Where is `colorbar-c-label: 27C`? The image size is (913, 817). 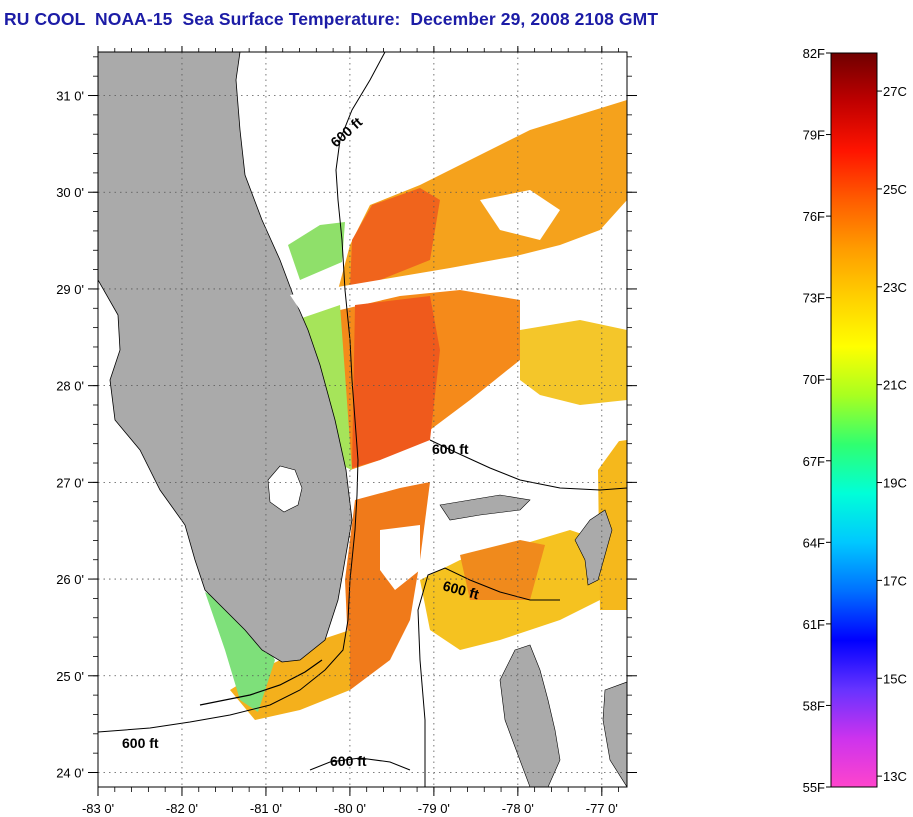 colorbar-c-label: 27C is located at coordinates (895, 91).